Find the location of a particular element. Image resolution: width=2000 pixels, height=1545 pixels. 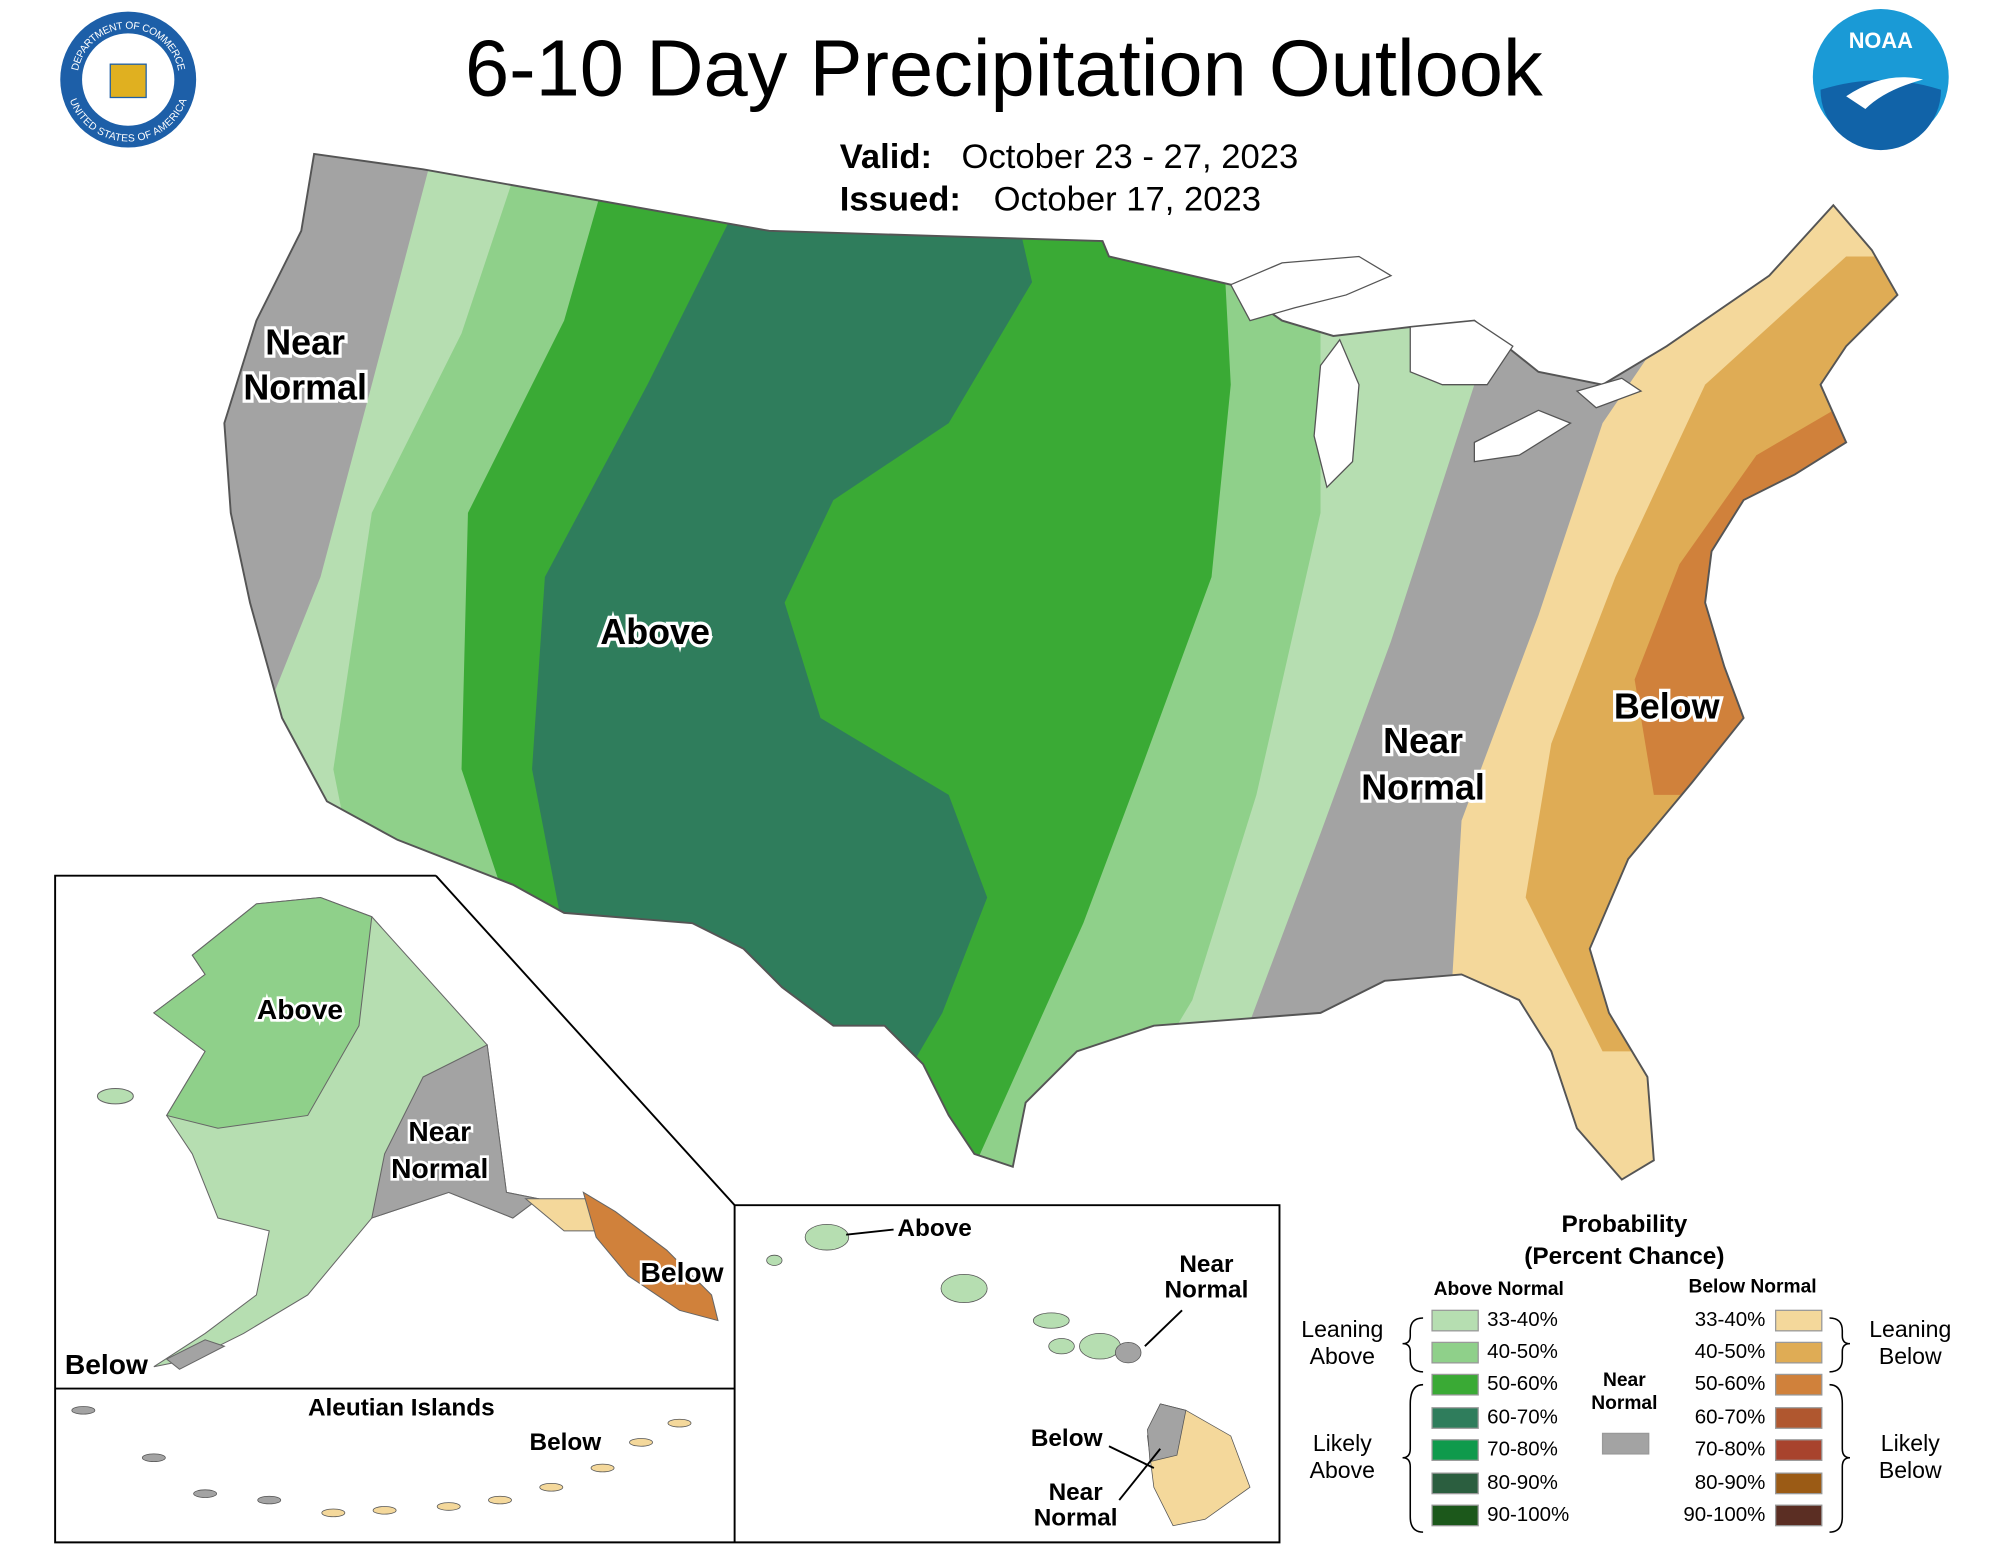

hawaii-label: Below is located at coordinates (1067, 1438).